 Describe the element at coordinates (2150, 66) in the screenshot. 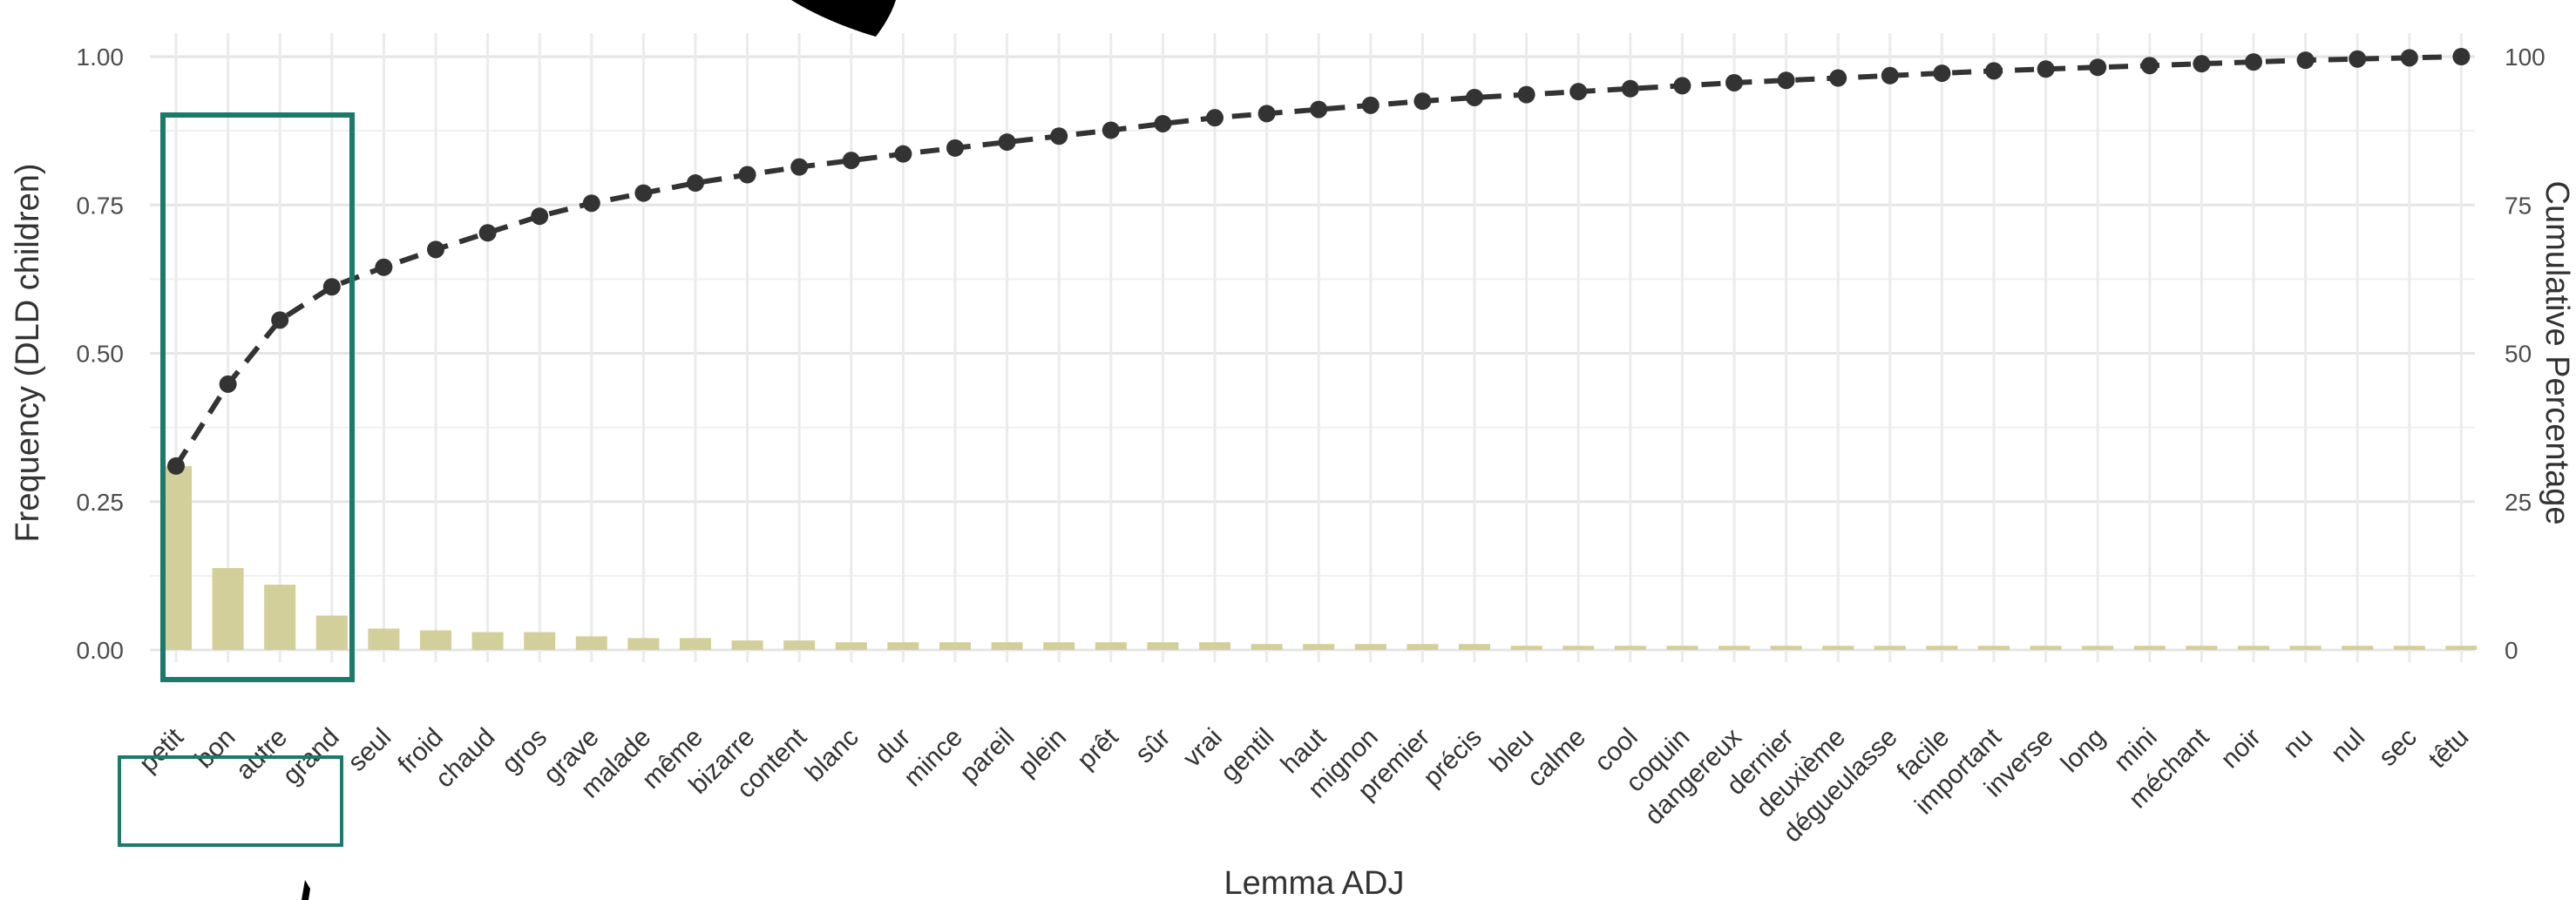

I see `cumulative-point-mini` at that location.